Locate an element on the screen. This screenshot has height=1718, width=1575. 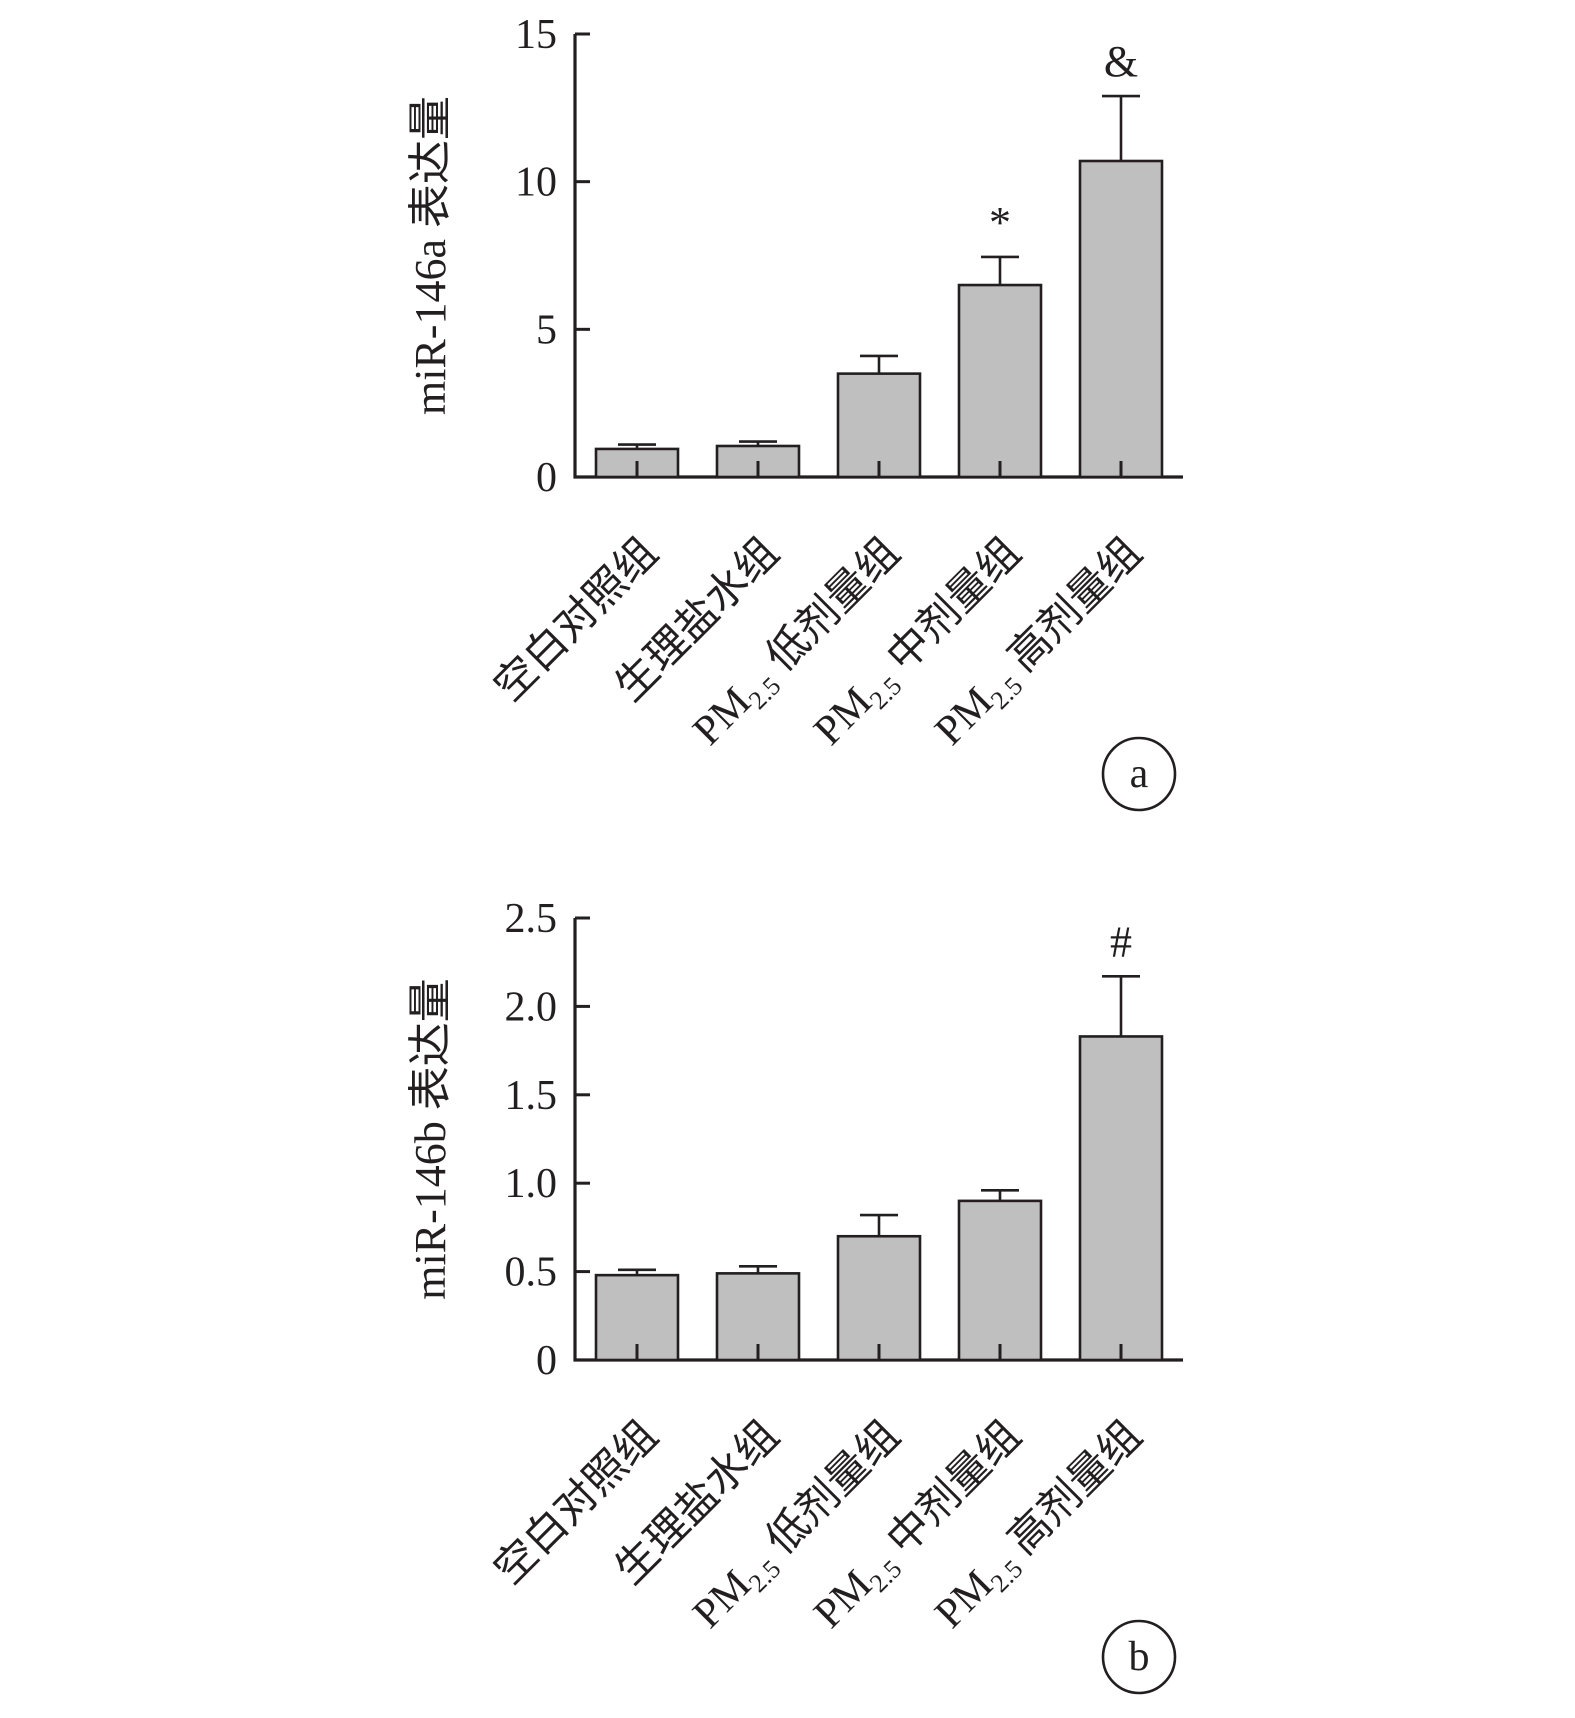
y-tick-label: 10 is located at coordinates (536, 183).